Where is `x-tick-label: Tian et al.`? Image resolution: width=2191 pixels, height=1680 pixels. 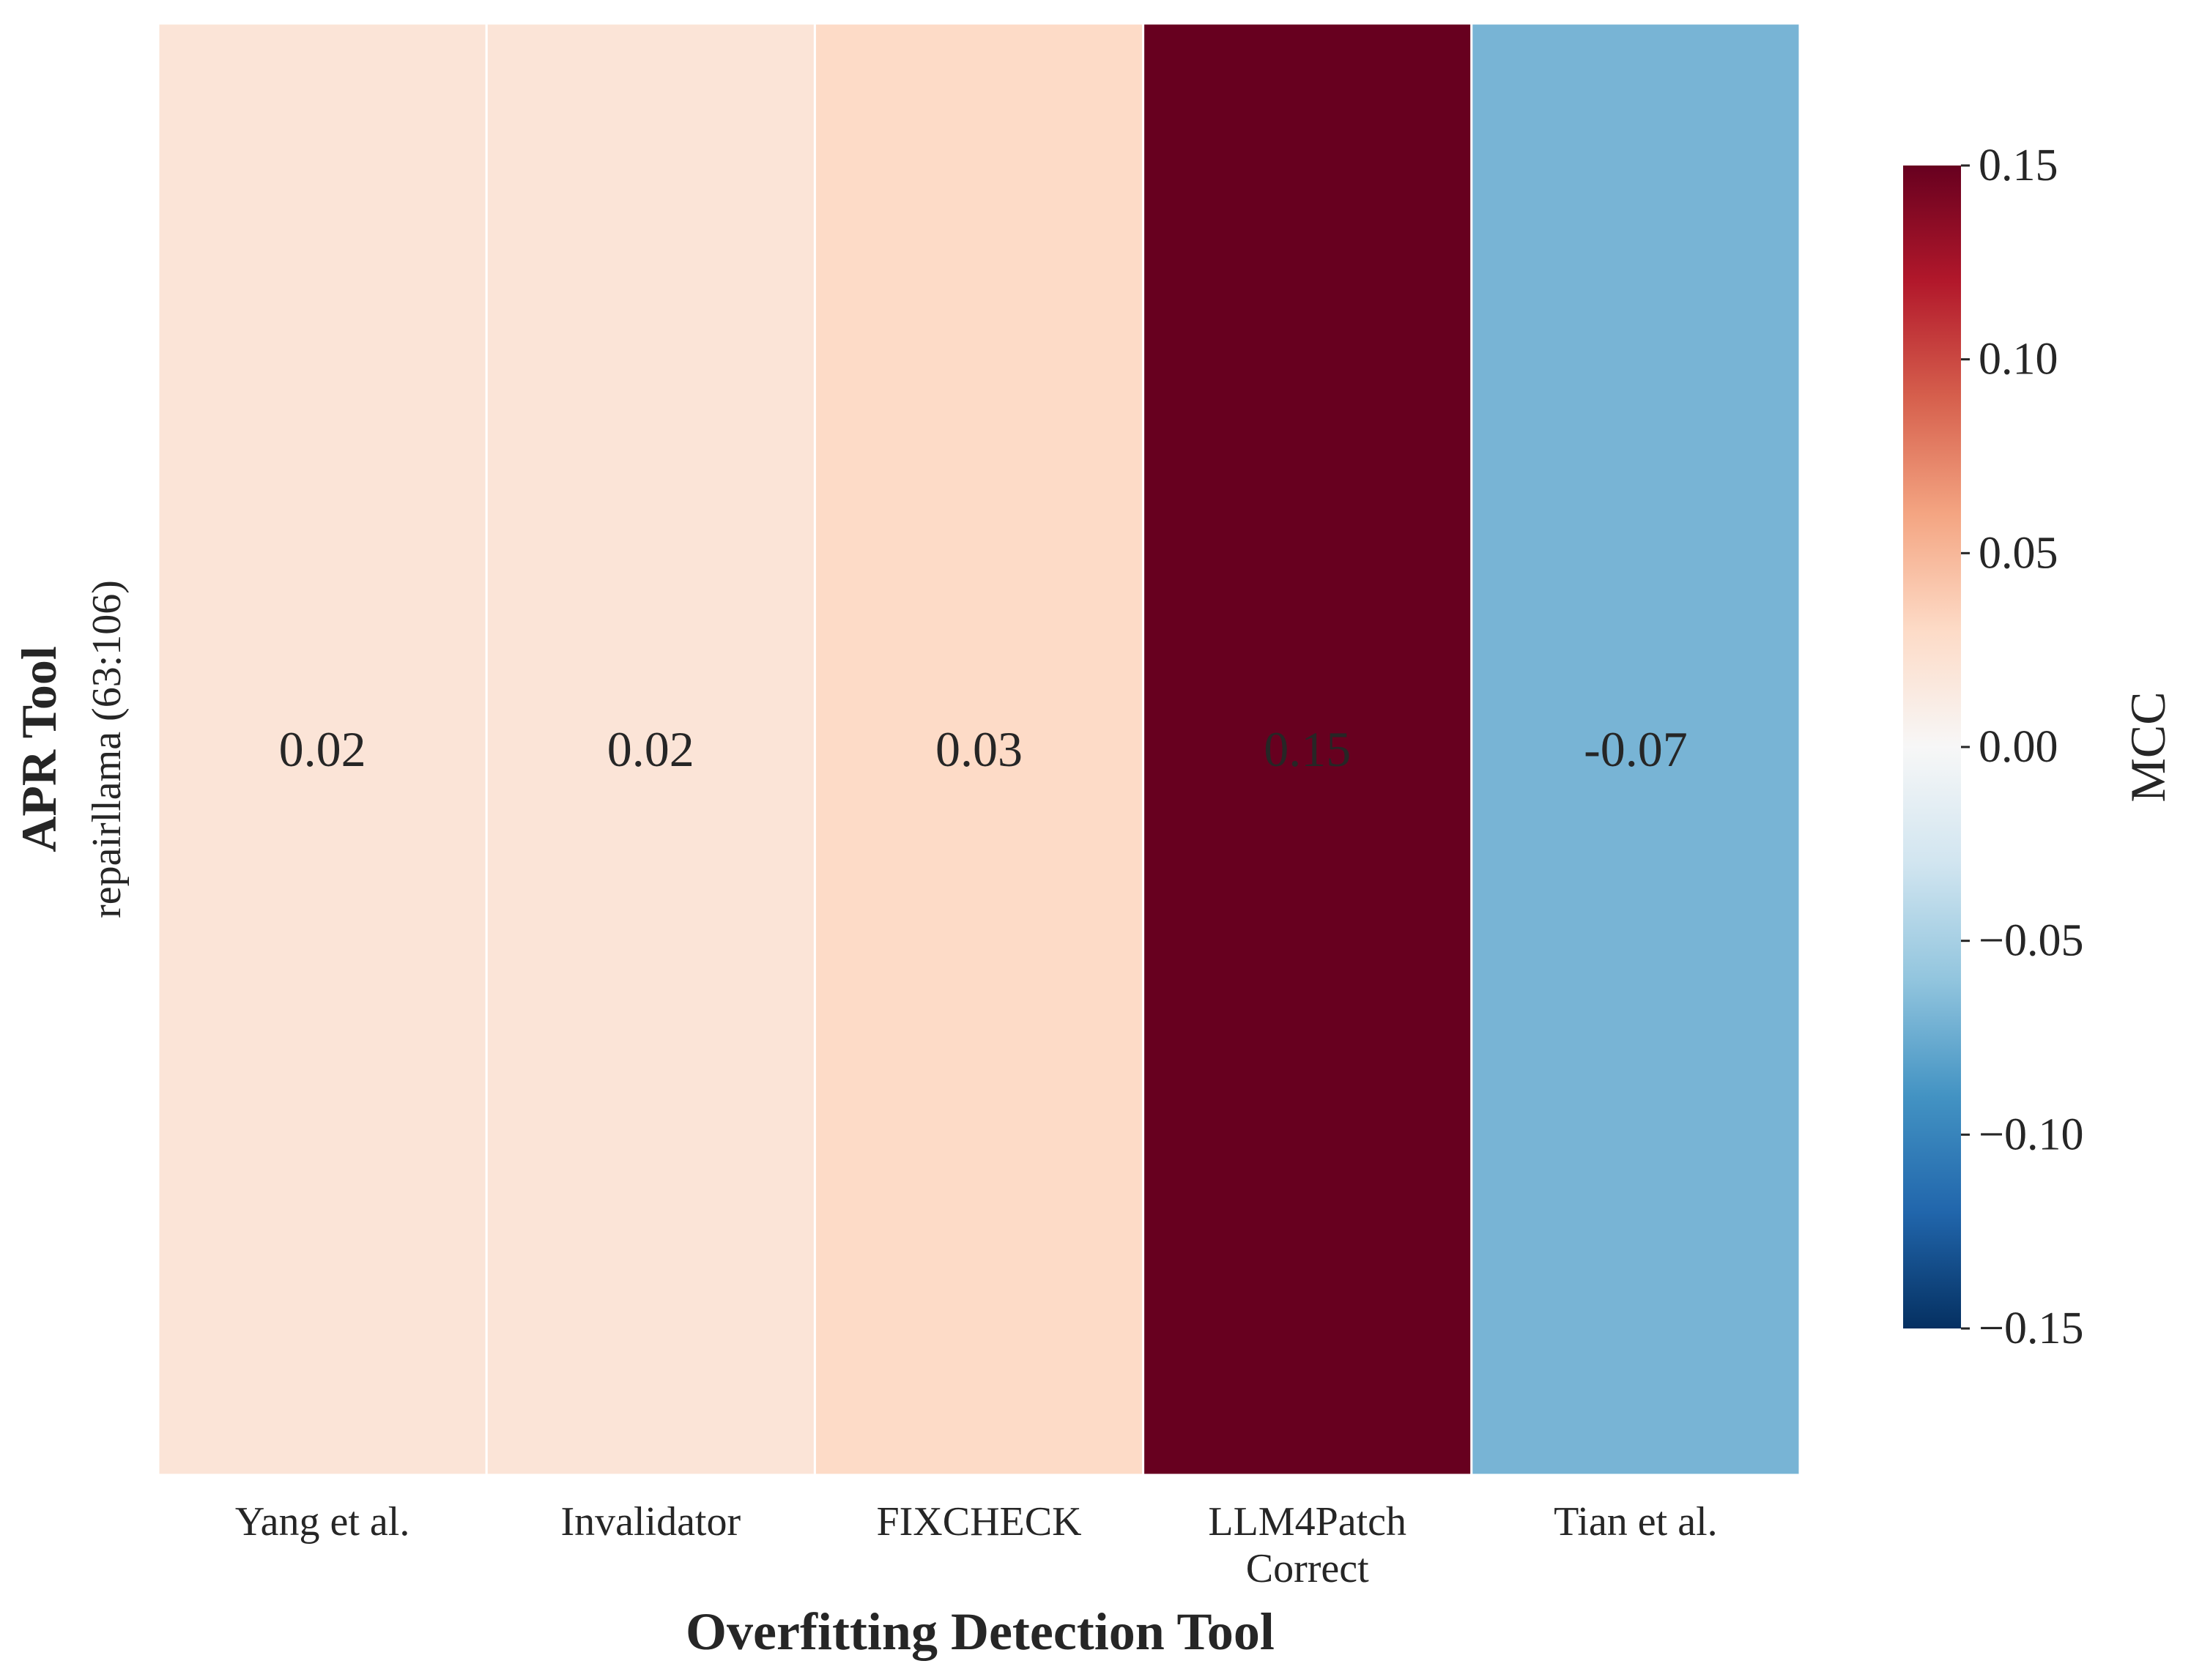 x-tick-label: Tian et al. is located at coordinates (1635, 1522).